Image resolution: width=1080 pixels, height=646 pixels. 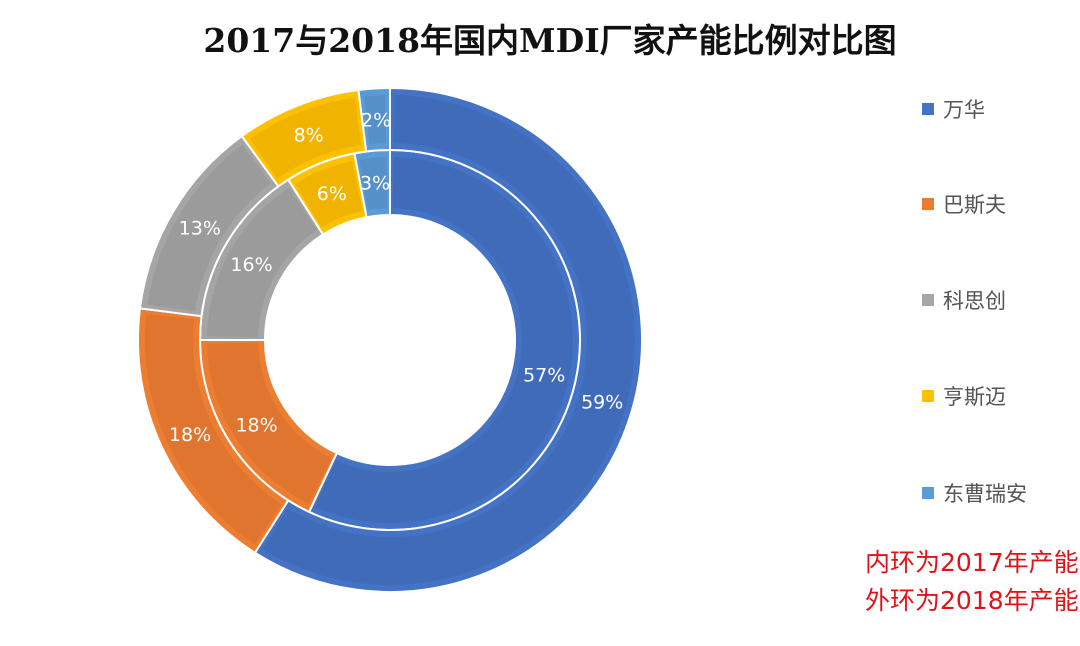 I want to click on data-label: 13%, so click(x=200, y=229).